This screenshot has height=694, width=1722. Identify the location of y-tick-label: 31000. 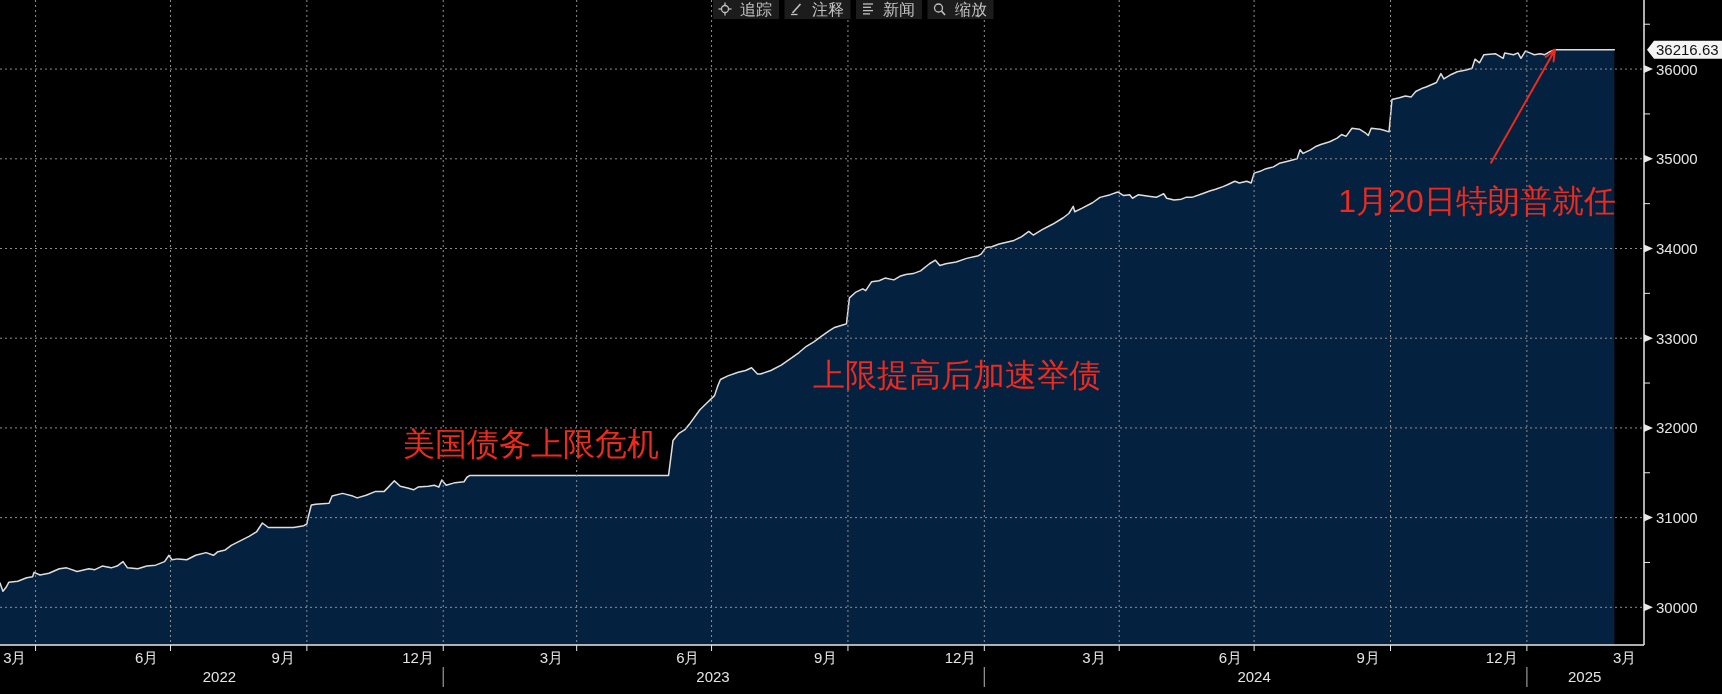
(1677, 518).